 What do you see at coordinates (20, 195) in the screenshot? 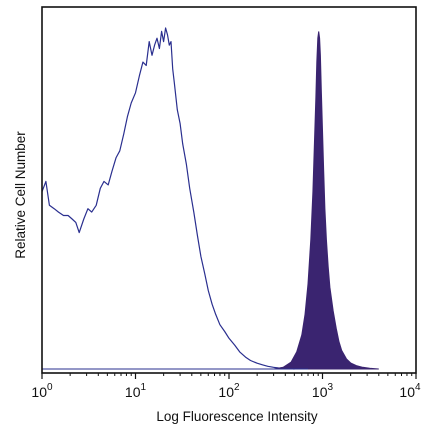
I see `y-axis-label: Relative Cell Number` at bounding box center [20, 195].